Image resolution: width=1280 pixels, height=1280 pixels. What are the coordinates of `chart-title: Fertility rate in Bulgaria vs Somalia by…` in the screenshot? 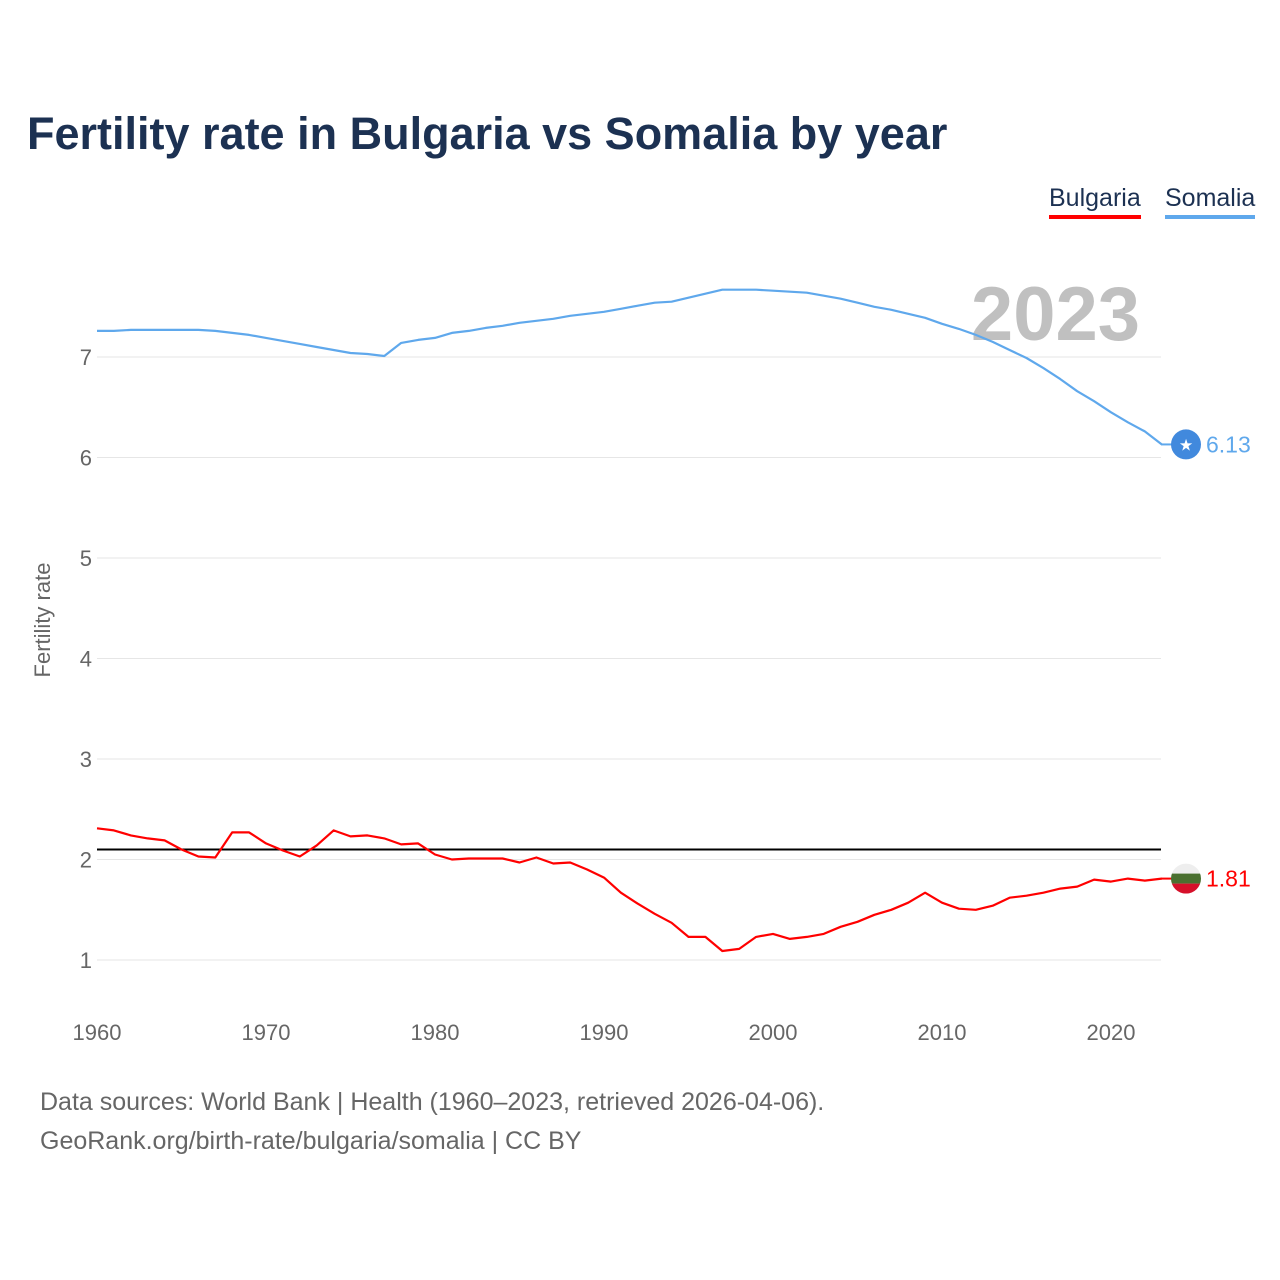 It's located at (487, 133).